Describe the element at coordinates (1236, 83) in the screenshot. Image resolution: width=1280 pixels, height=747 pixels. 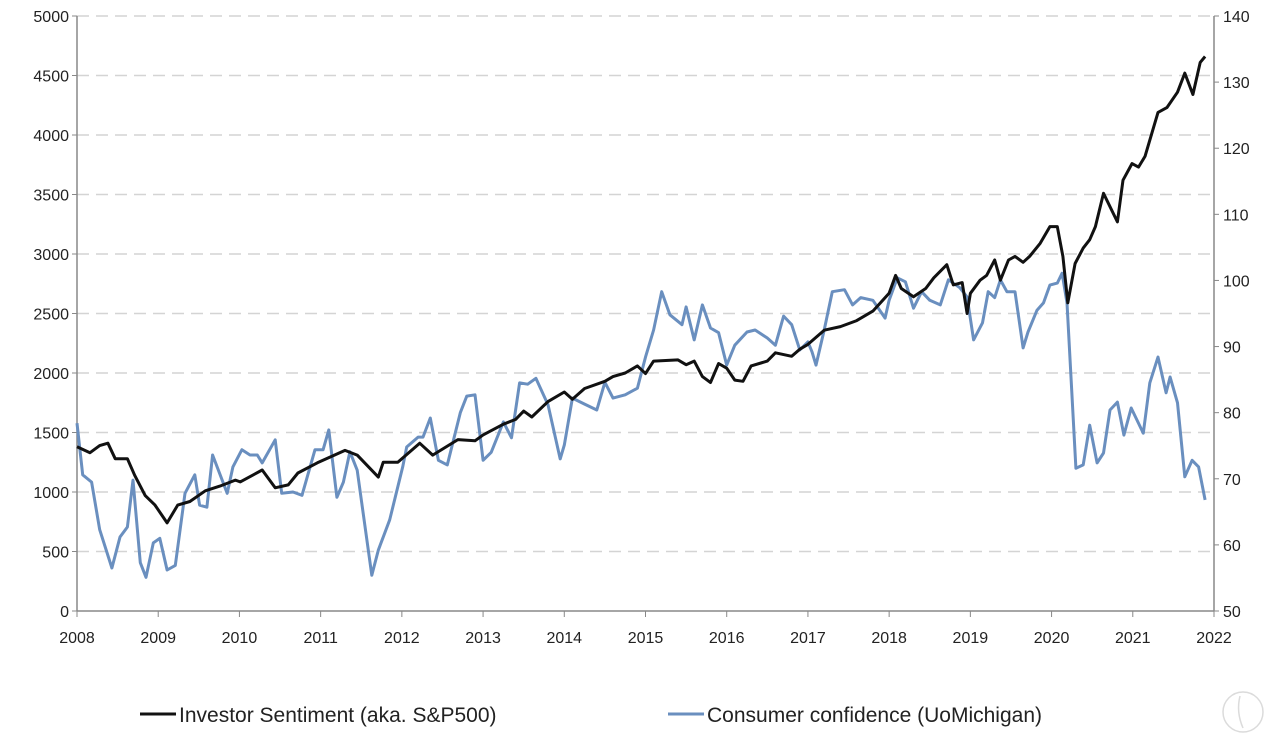
I see `y2-tick-label: 130` at that location.